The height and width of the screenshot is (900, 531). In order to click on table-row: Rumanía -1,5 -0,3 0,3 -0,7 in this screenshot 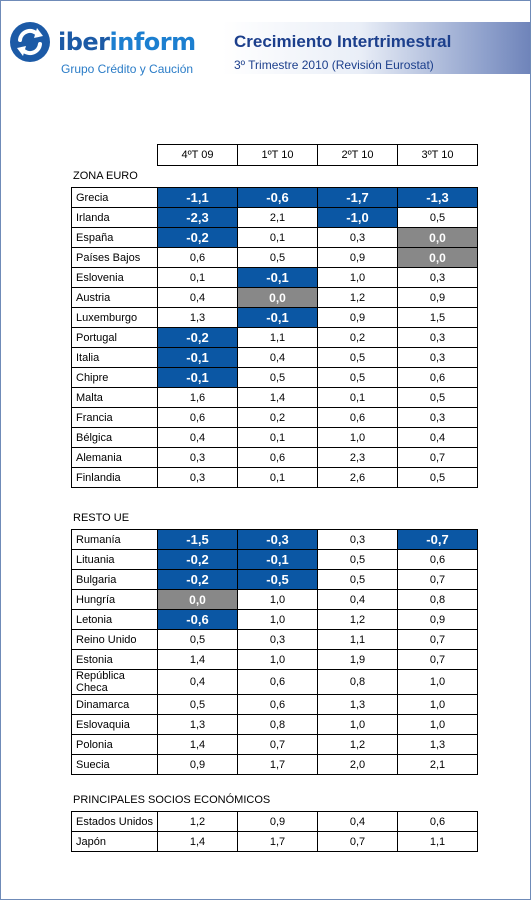, I will do `click(274, 539)`.